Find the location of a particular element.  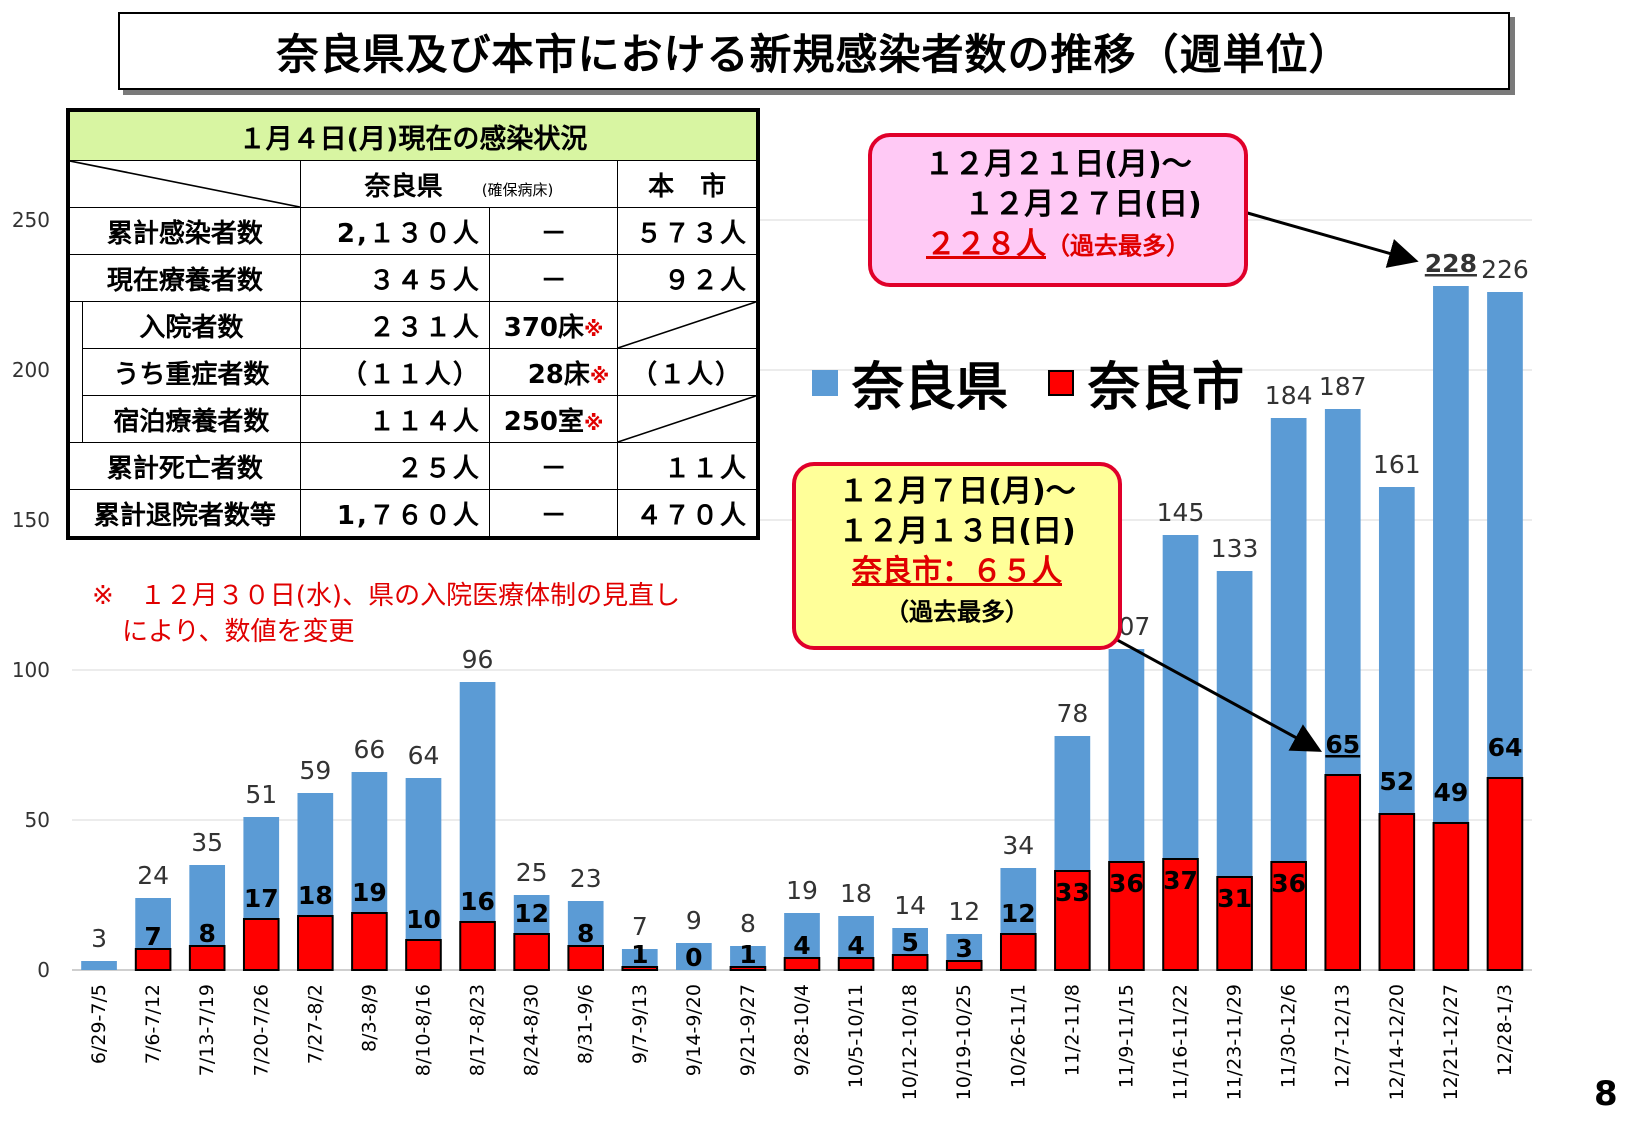

diagonal-header-cell is located at coordinates (184, 184).